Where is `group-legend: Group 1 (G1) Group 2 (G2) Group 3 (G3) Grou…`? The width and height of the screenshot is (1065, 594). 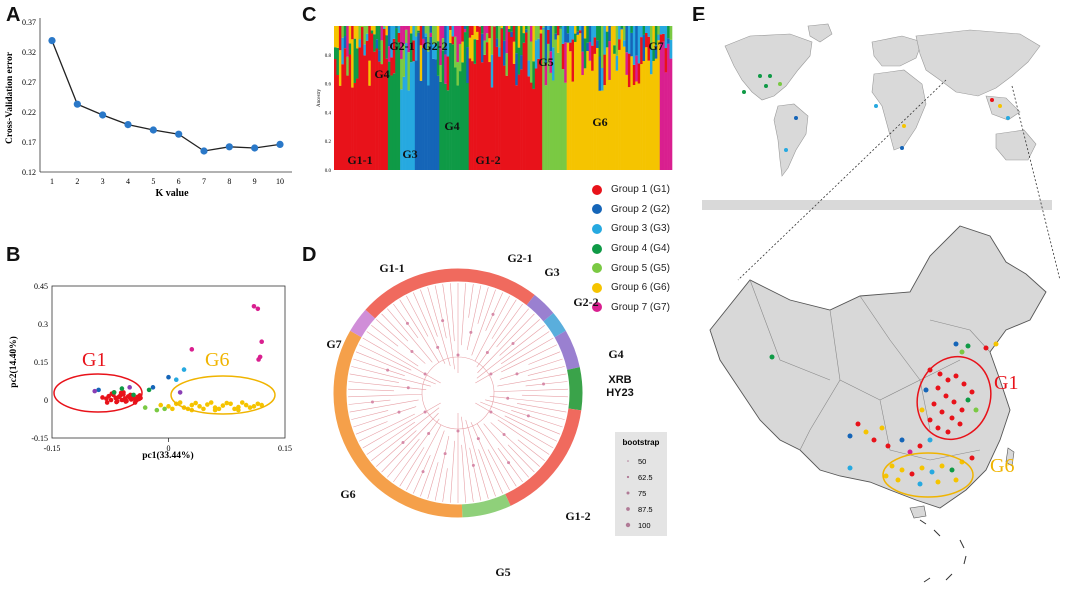
group-legend: Group 1 (G1) Group 2 (G2) Group 3 (G3) Grou… is located at coordinates (651, 248).